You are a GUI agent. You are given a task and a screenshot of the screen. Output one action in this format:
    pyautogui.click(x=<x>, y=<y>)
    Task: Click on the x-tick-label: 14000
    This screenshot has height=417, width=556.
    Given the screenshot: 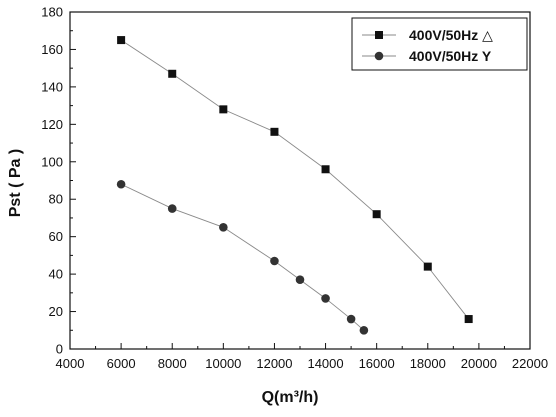 What is the action you would take?
    pyautogui.click(x=325, y=363)
    